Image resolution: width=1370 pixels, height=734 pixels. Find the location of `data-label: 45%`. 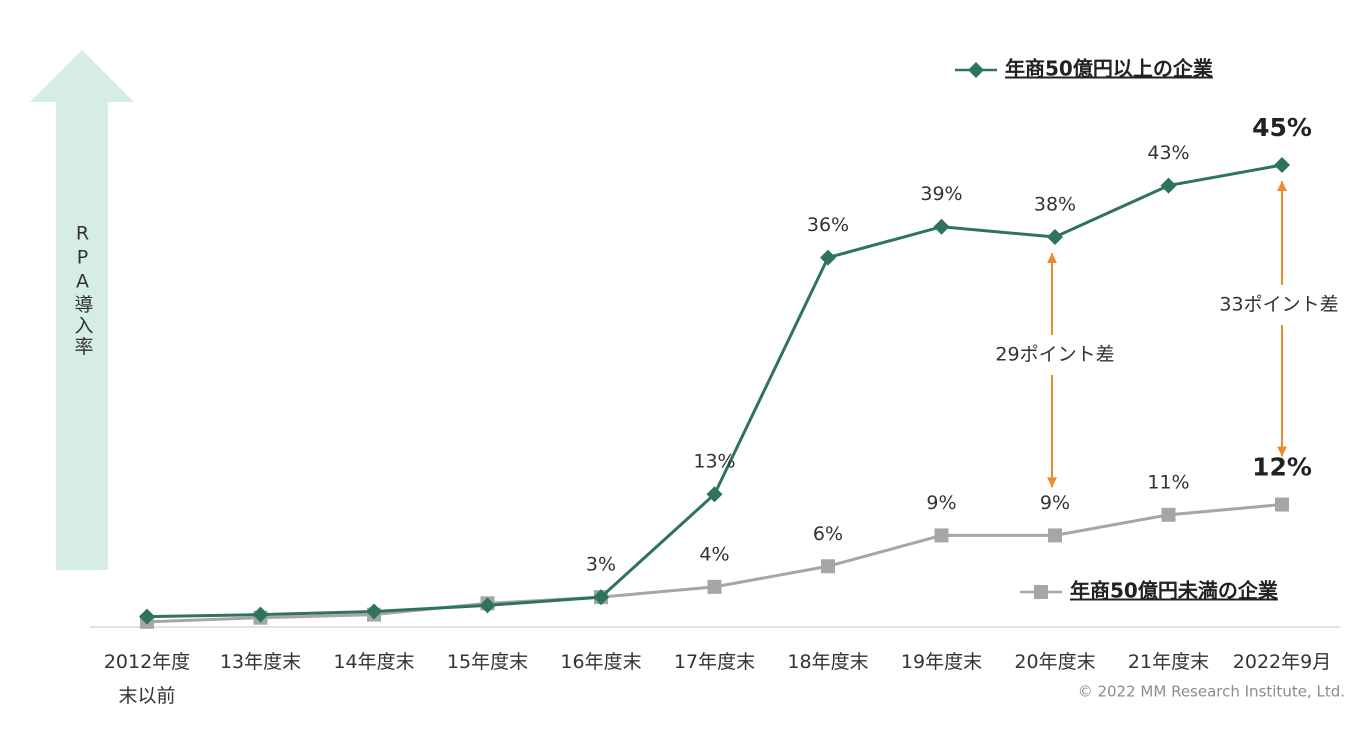

data-label: 45% is located at coordinates (1282, 127).